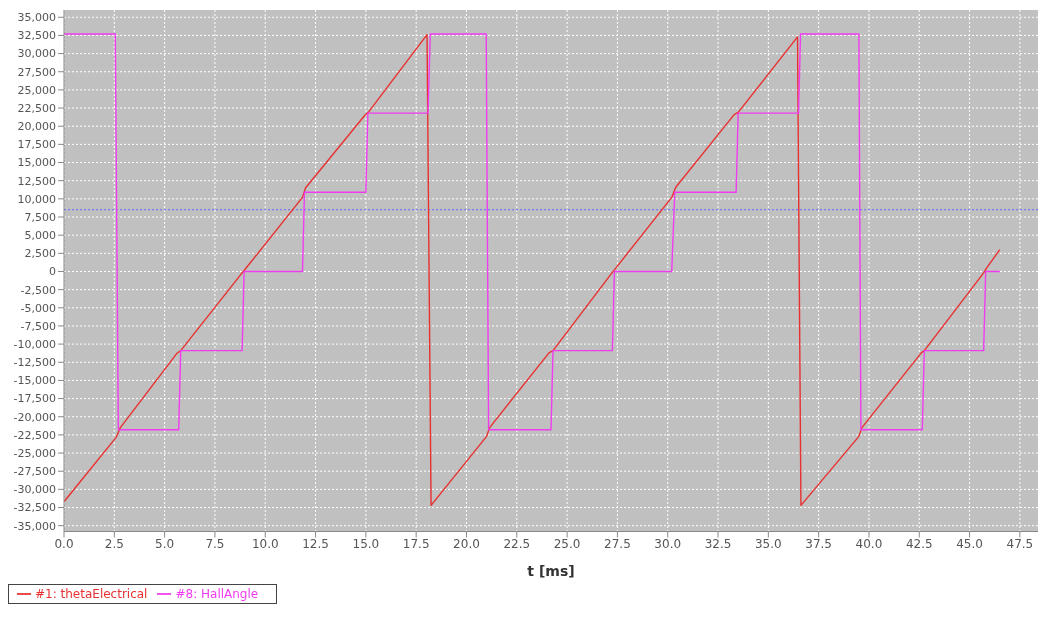  I want to click on x-tick-label: 17.5, so click(416, 544).